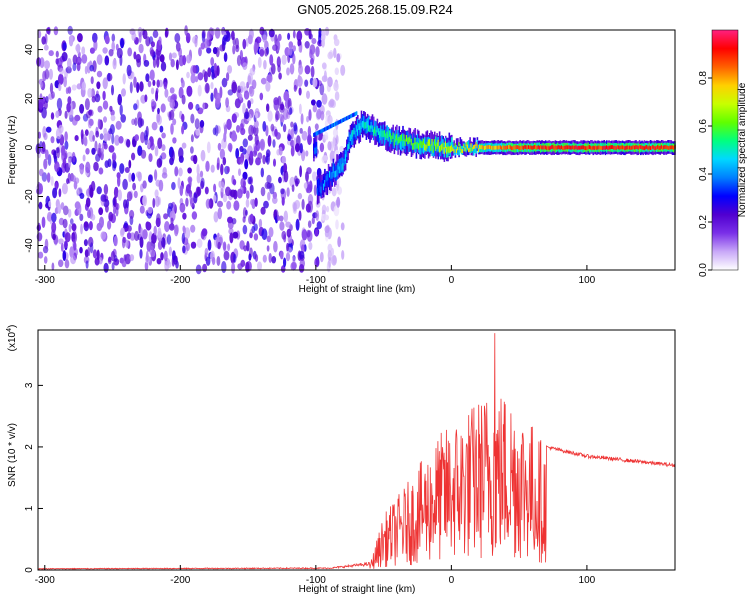 This screenshot has width=750, height=600. I want to click on snr-multiplier-exp: 4, so click(9, 330).